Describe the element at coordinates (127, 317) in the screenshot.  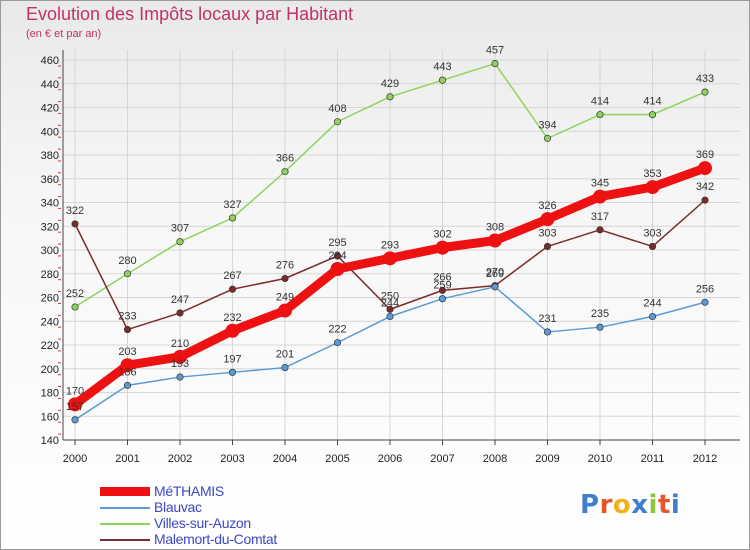
I see `data-label-malemort-du-comtat: 233` at that location.